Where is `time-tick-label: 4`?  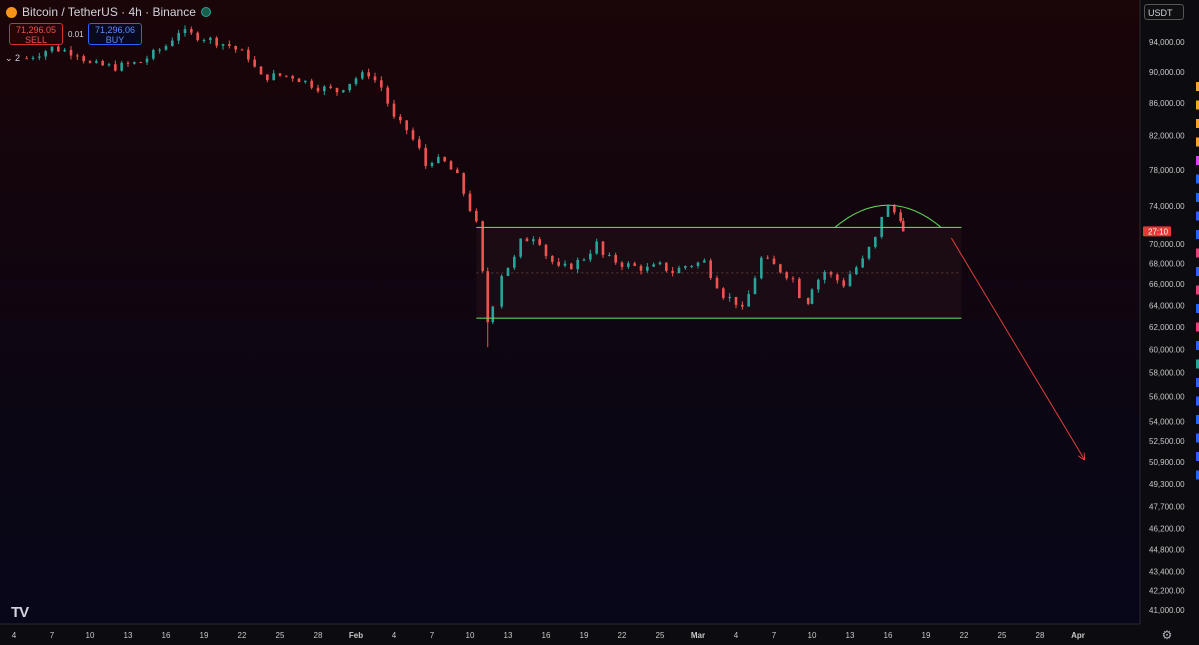 time-tick-label: 4 is located at coordinates (736, 635).